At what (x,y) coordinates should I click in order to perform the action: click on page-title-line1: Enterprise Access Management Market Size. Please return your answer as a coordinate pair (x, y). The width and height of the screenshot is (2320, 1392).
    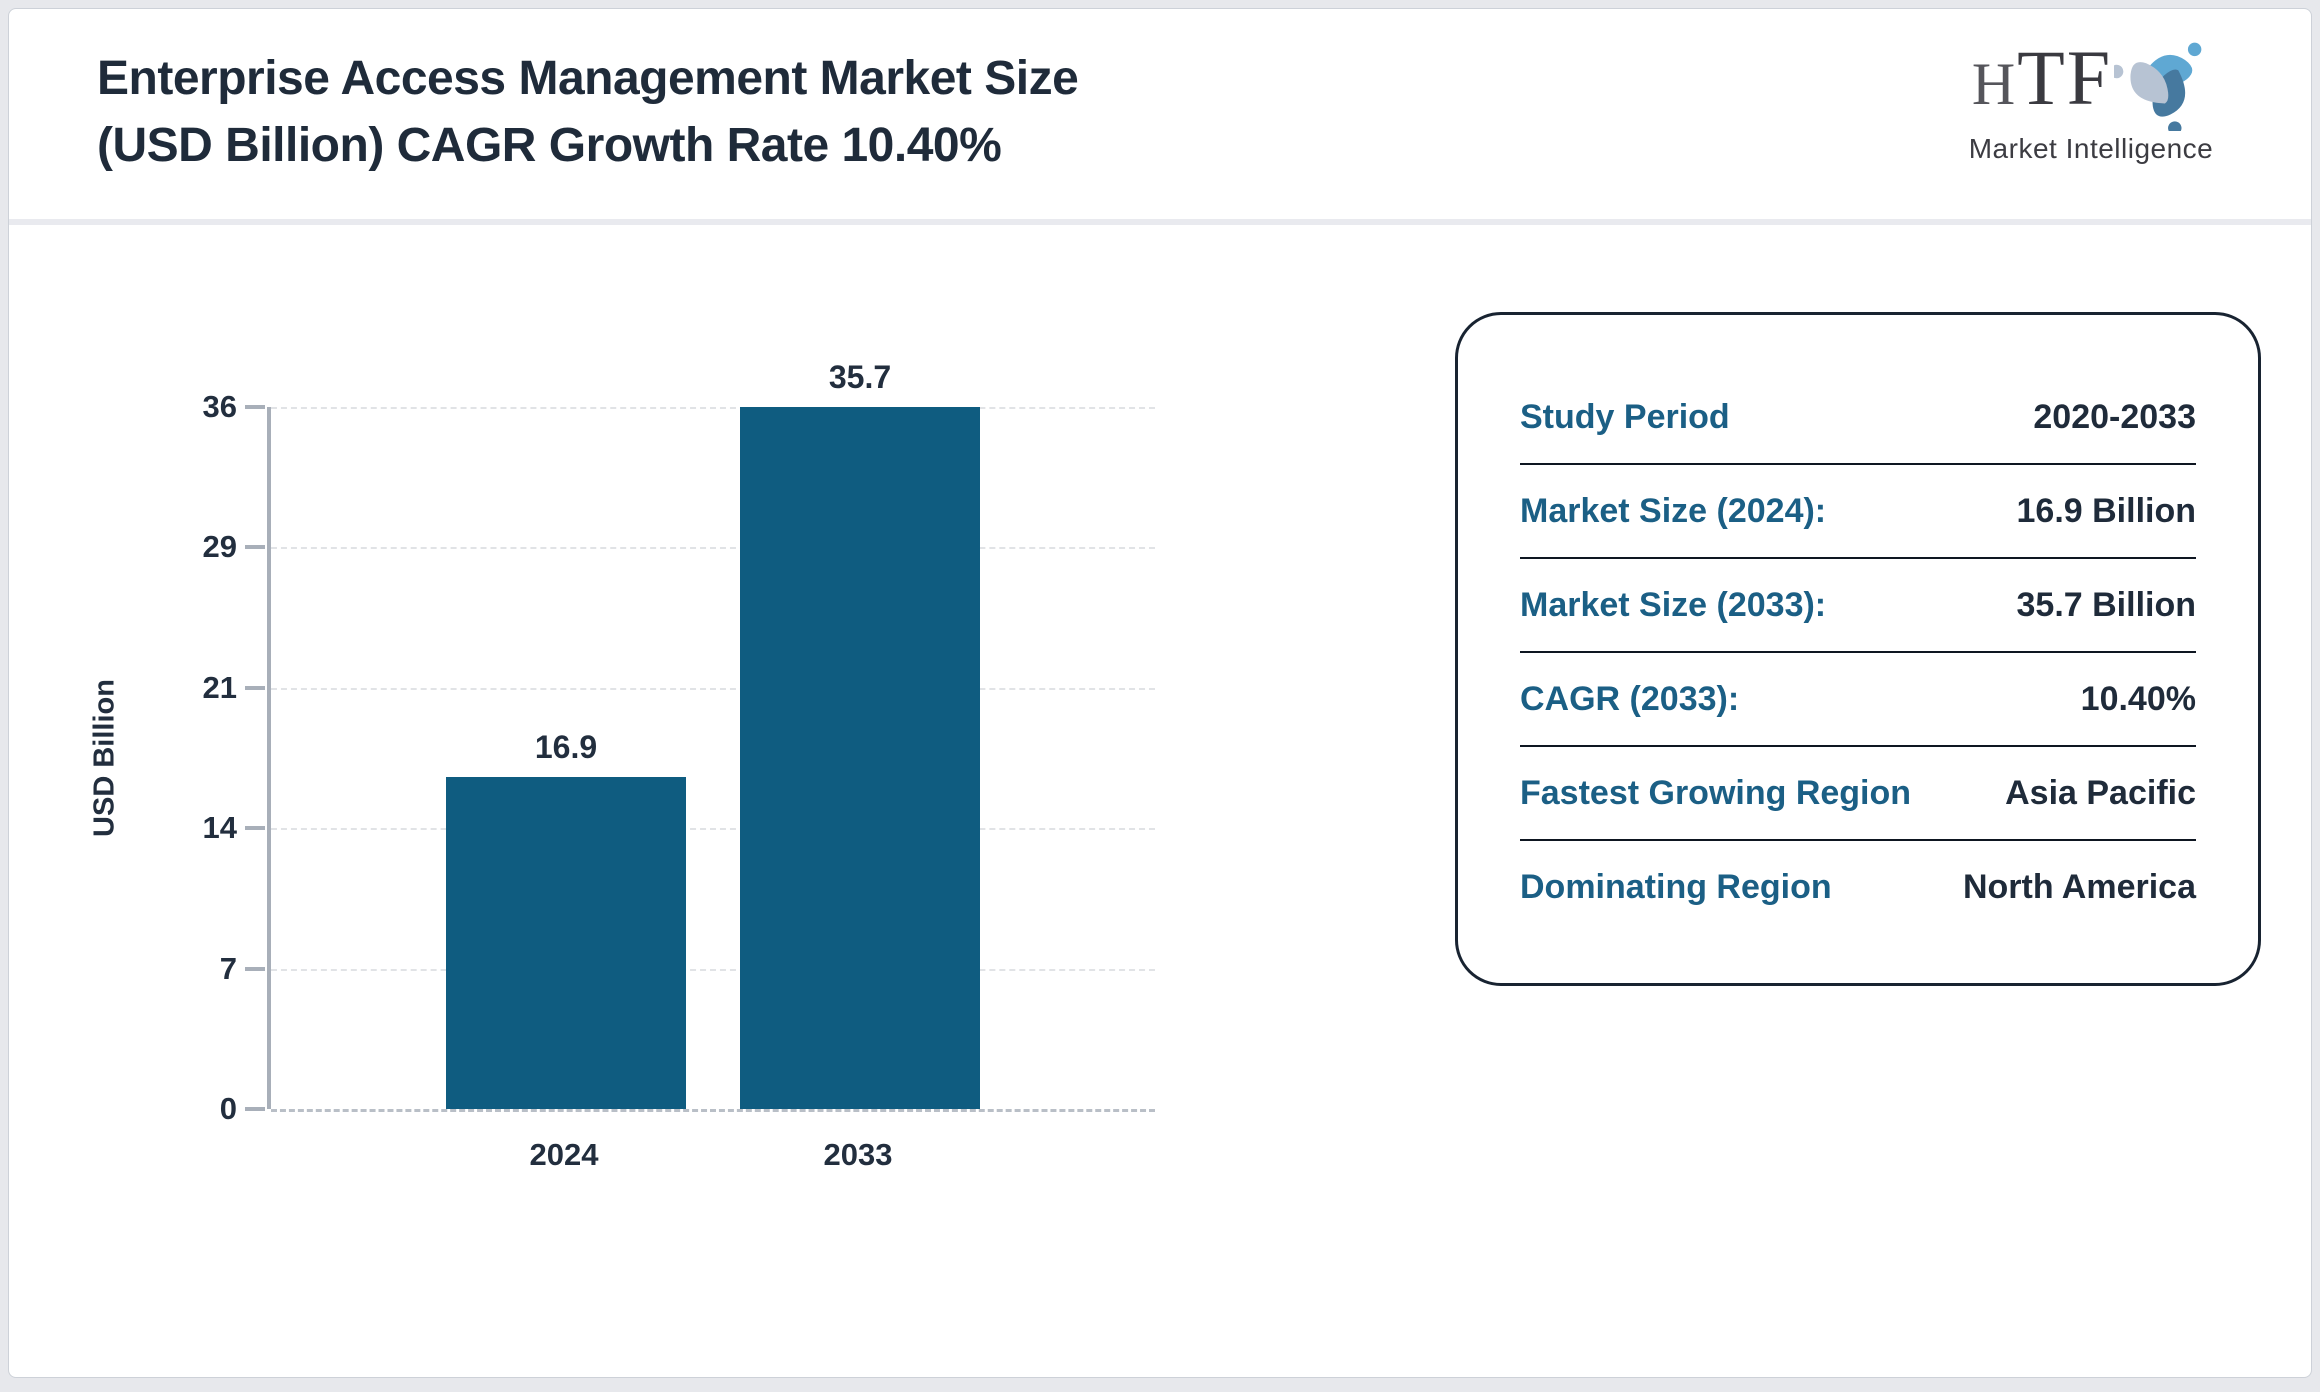
    Looking at the image, I should click on (588, 78).